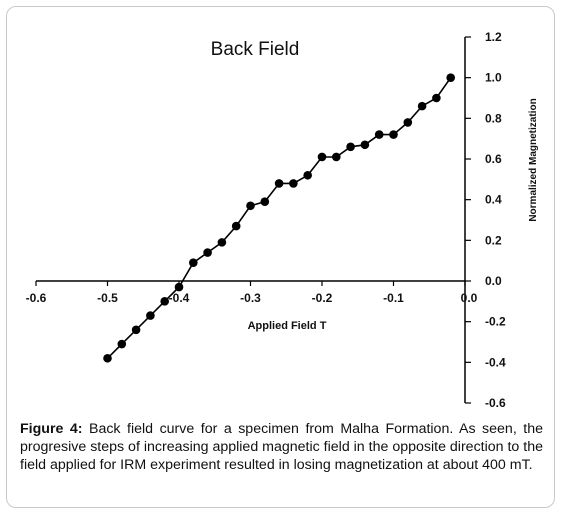 The image size is (563, 516). I want to click on x-axis-label: Applied Field T, so click(287, 326).